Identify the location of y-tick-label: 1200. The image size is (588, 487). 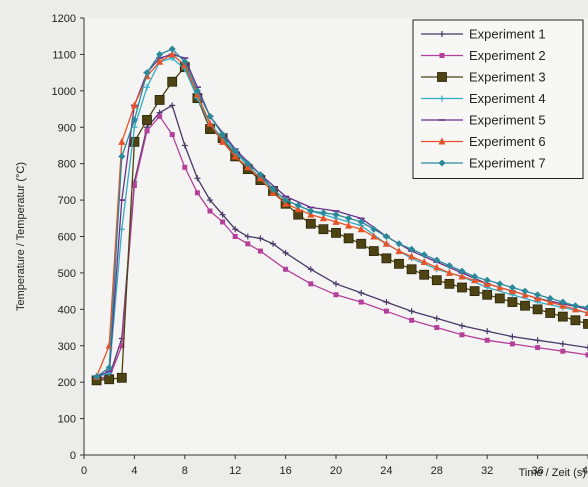
(64, 19).